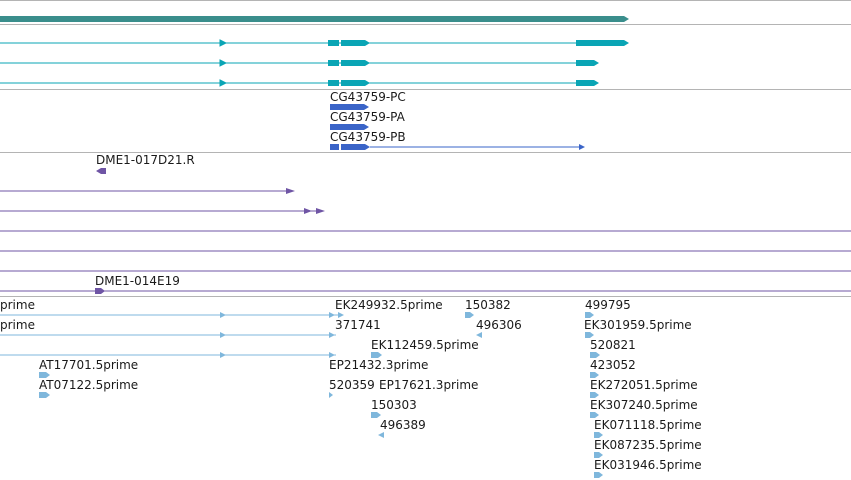 The image size is (851, 480). What do you see at coordinates (613, 365) in the screenshot?
I see `est-label: 423052` at bounding box center [613, 365].